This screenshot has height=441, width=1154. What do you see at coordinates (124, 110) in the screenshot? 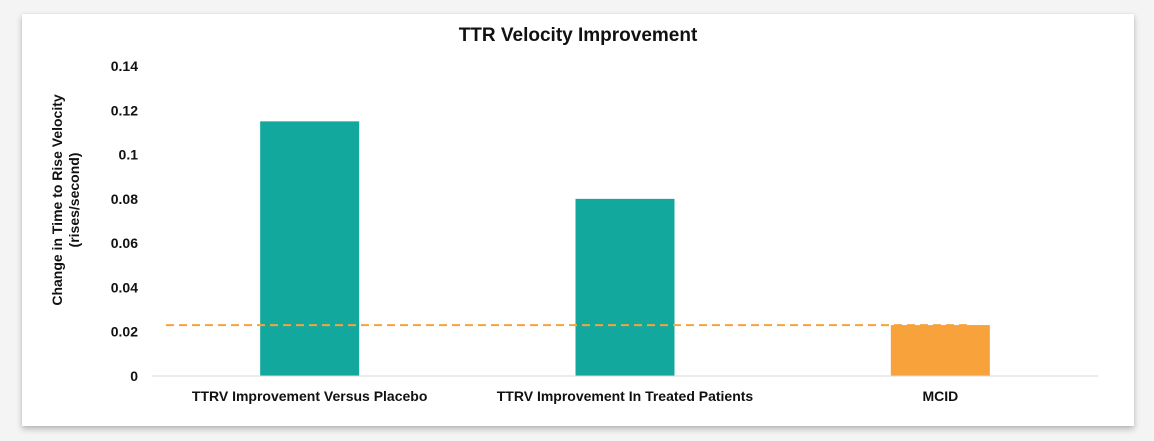
I see `y-tick-label: 0.12` at bounding box center [124, 110].